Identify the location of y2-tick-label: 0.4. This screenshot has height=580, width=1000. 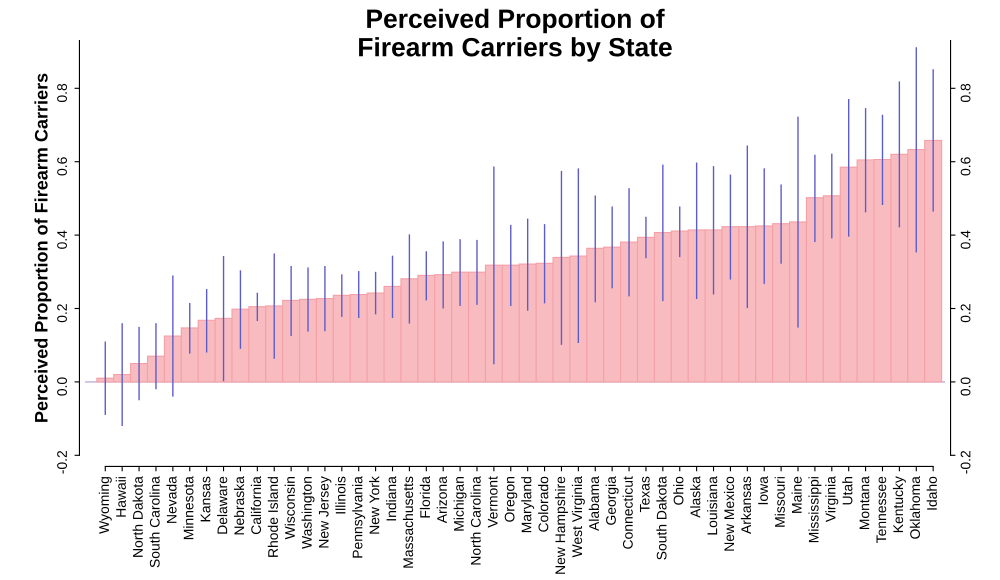
(965, 239).